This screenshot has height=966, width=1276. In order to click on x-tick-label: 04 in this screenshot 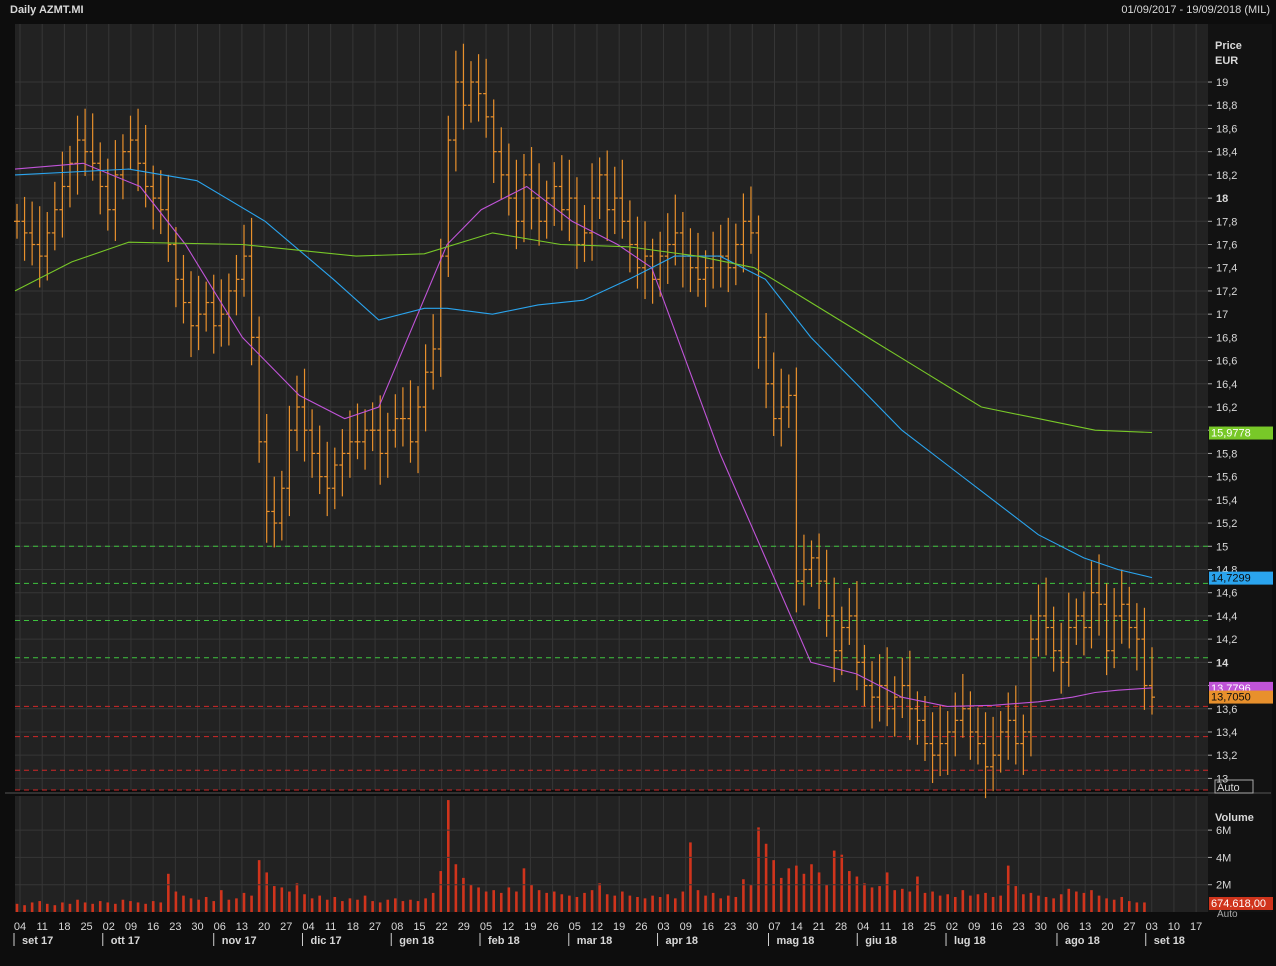, I will do `click(20, 927)`.